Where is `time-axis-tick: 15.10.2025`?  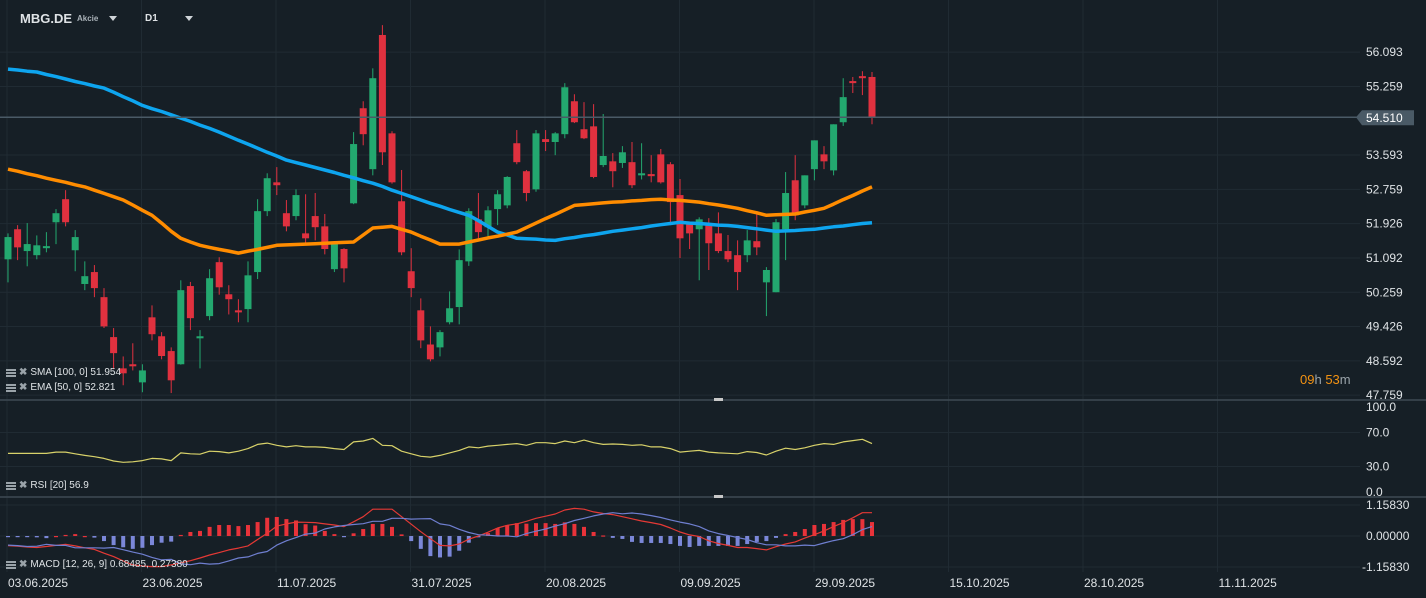 time-axis-tick: 15.10.2025 is located at coordinates (980, 583).